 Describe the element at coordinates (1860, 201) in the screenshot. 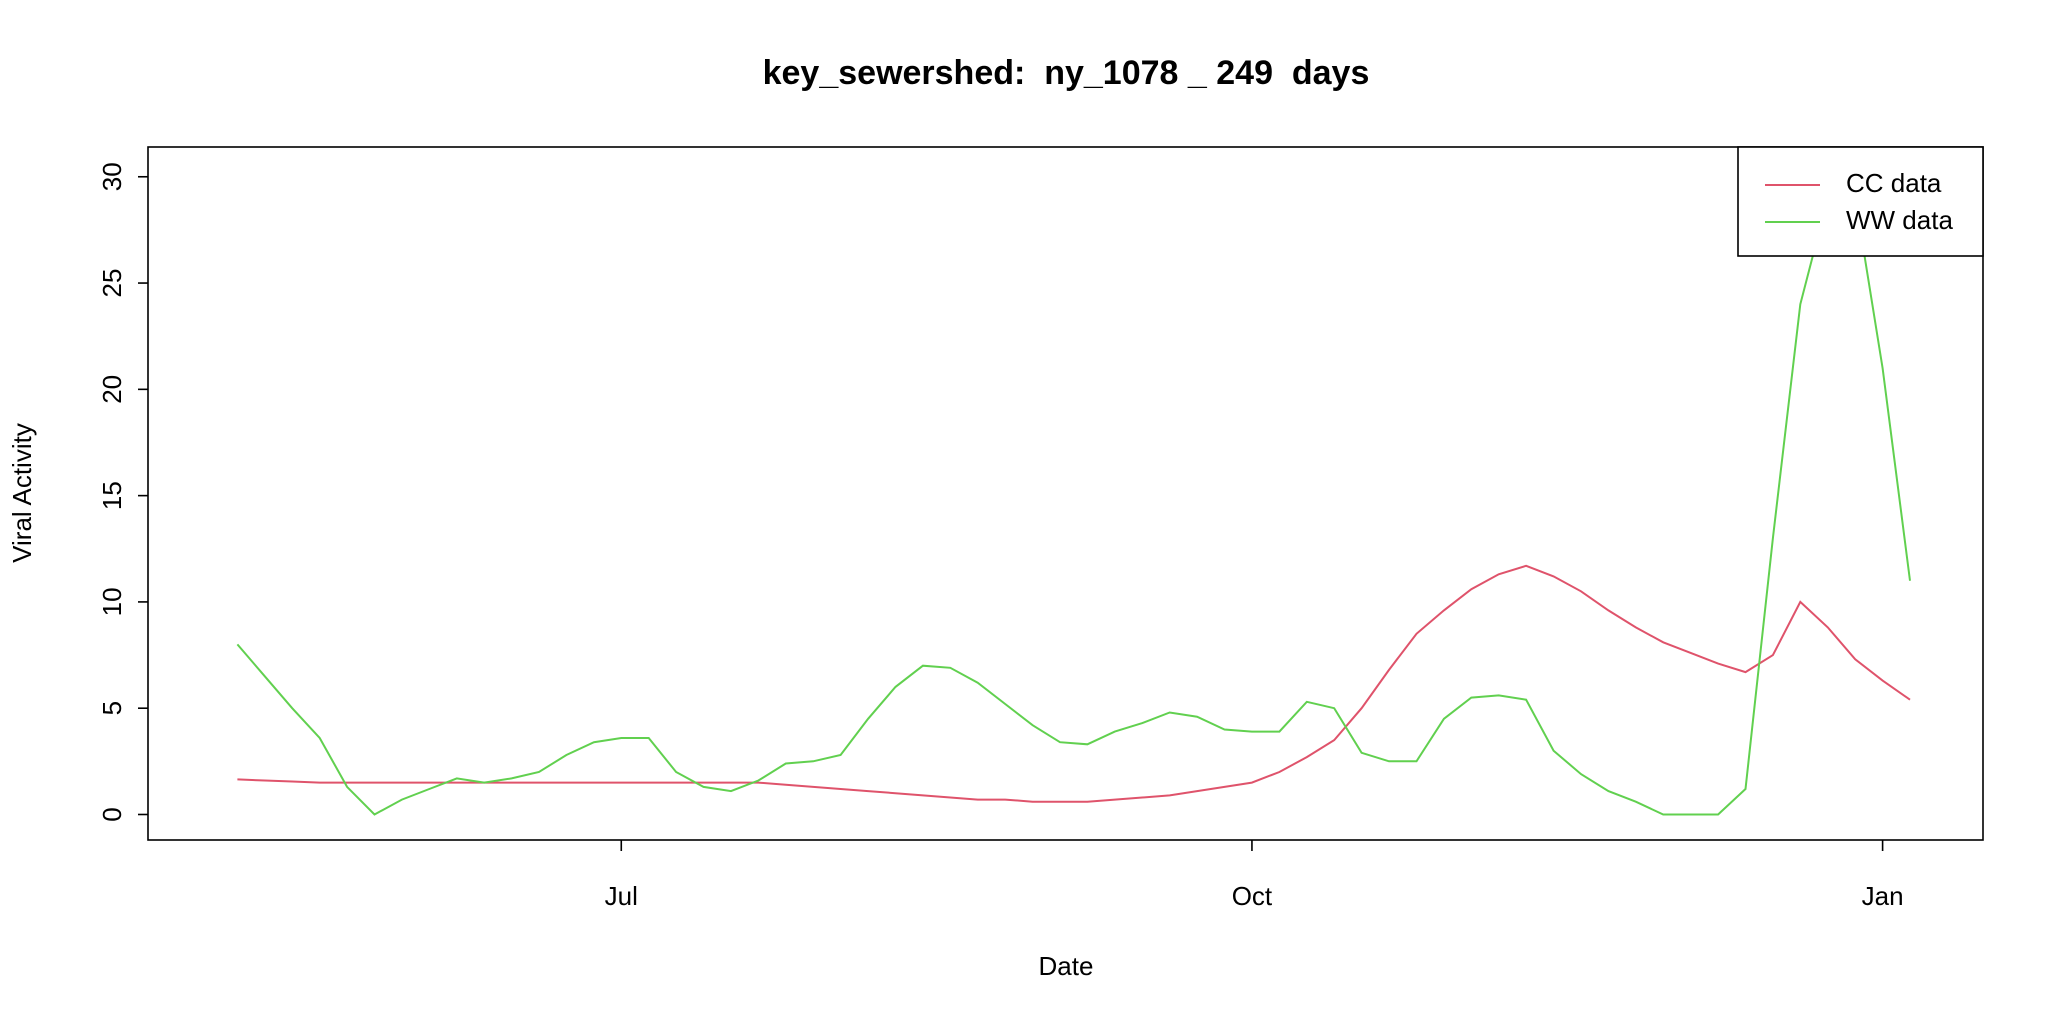

I see `legend-box` at that location.